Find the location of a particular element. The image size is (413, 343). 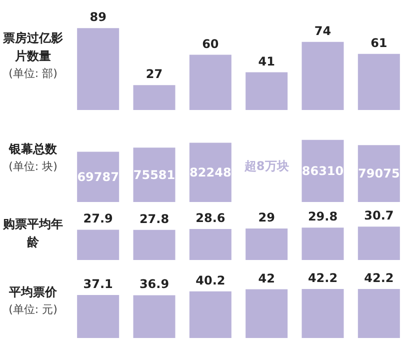

data-label: 27 is located at coordinates (154, 74).